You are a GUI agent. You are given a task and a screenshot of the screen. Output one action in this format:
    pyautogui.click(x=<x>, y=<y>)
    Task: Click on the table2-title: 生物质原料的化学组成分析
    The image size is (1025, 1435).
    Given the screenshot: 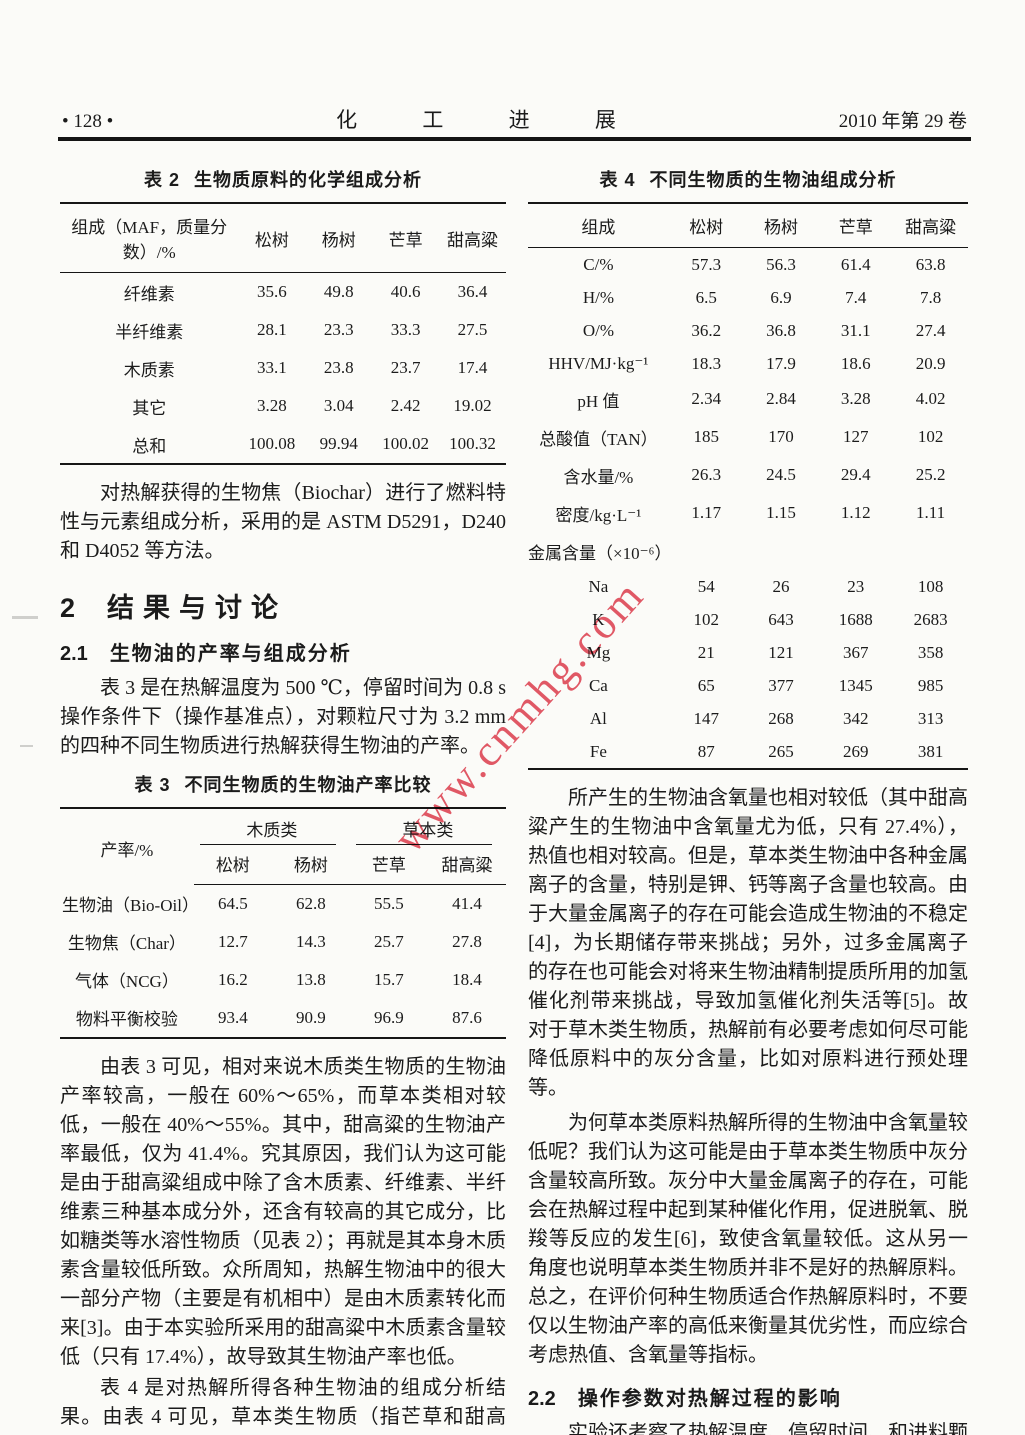 What is the action you would take?
    pyautogui.click(x=308, y=180)
    